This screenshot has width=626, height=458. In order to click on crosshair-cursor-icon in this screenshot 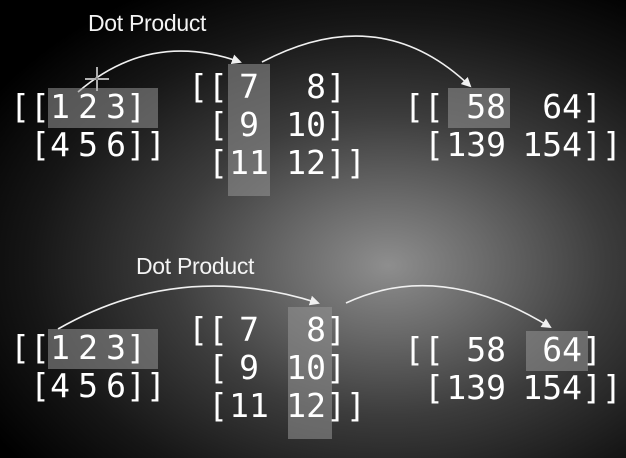, I will do `click(97, 79)`.